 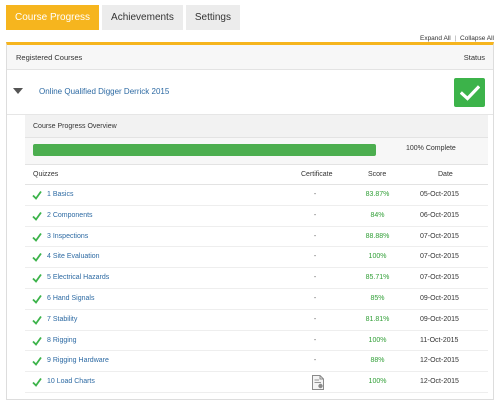 What do you see at coordinates (377, 361) in the screenshot?
I see `score-cell: 88%` at bounding box center [377, 361].